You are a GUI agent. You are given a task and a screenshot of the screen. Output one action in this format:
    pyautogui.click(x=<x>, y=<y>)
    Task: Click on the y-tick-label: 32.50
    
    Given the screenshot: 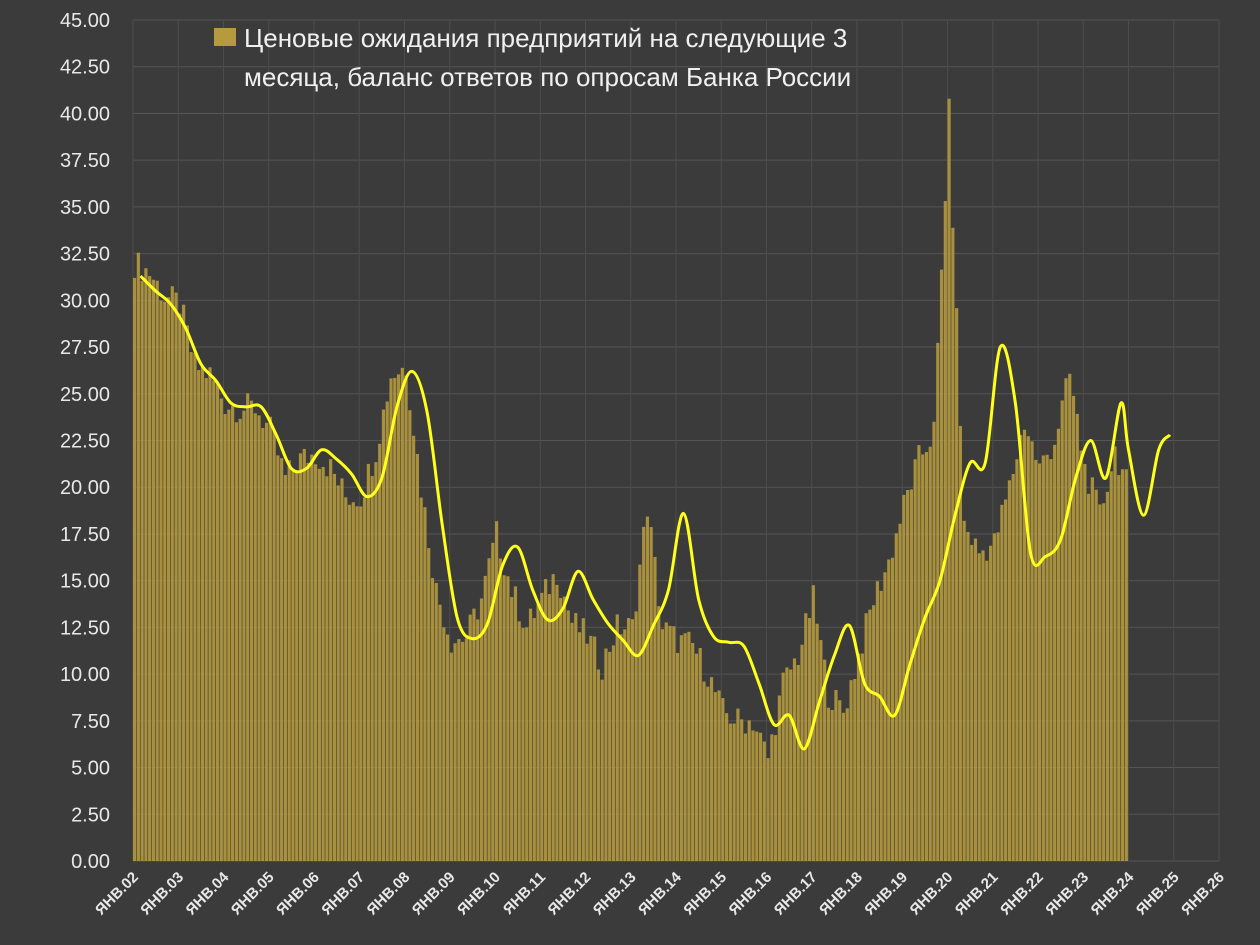 What is the action you would take?
    pyautogui.click(x=85, y=255)
    